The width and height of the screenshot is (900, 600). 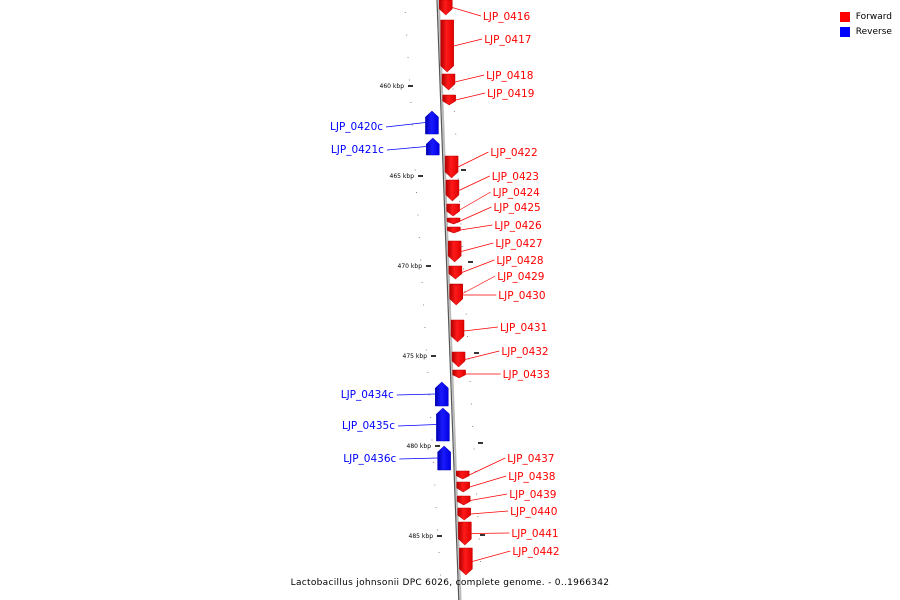 What do you see at coordinates (415, 356) in the screenshot?
I see `tick-label: 475 kbp` at bounding box center [415, 356].